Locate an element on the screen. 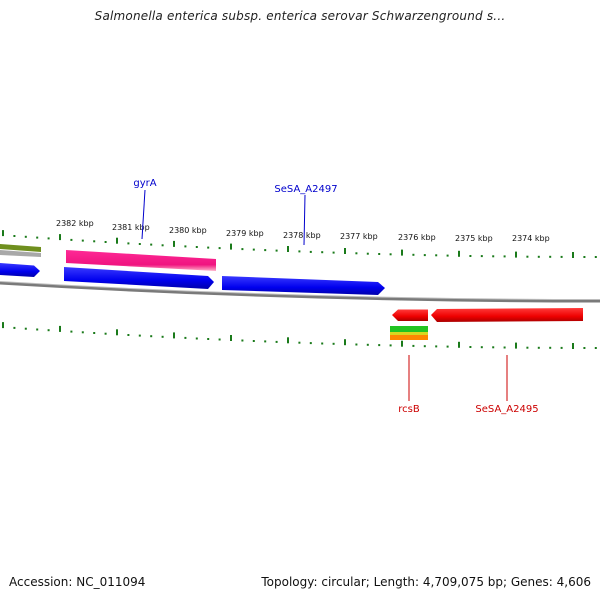 The image size is (600, 600). forward-tick-track is located at coordinates (299, 244).